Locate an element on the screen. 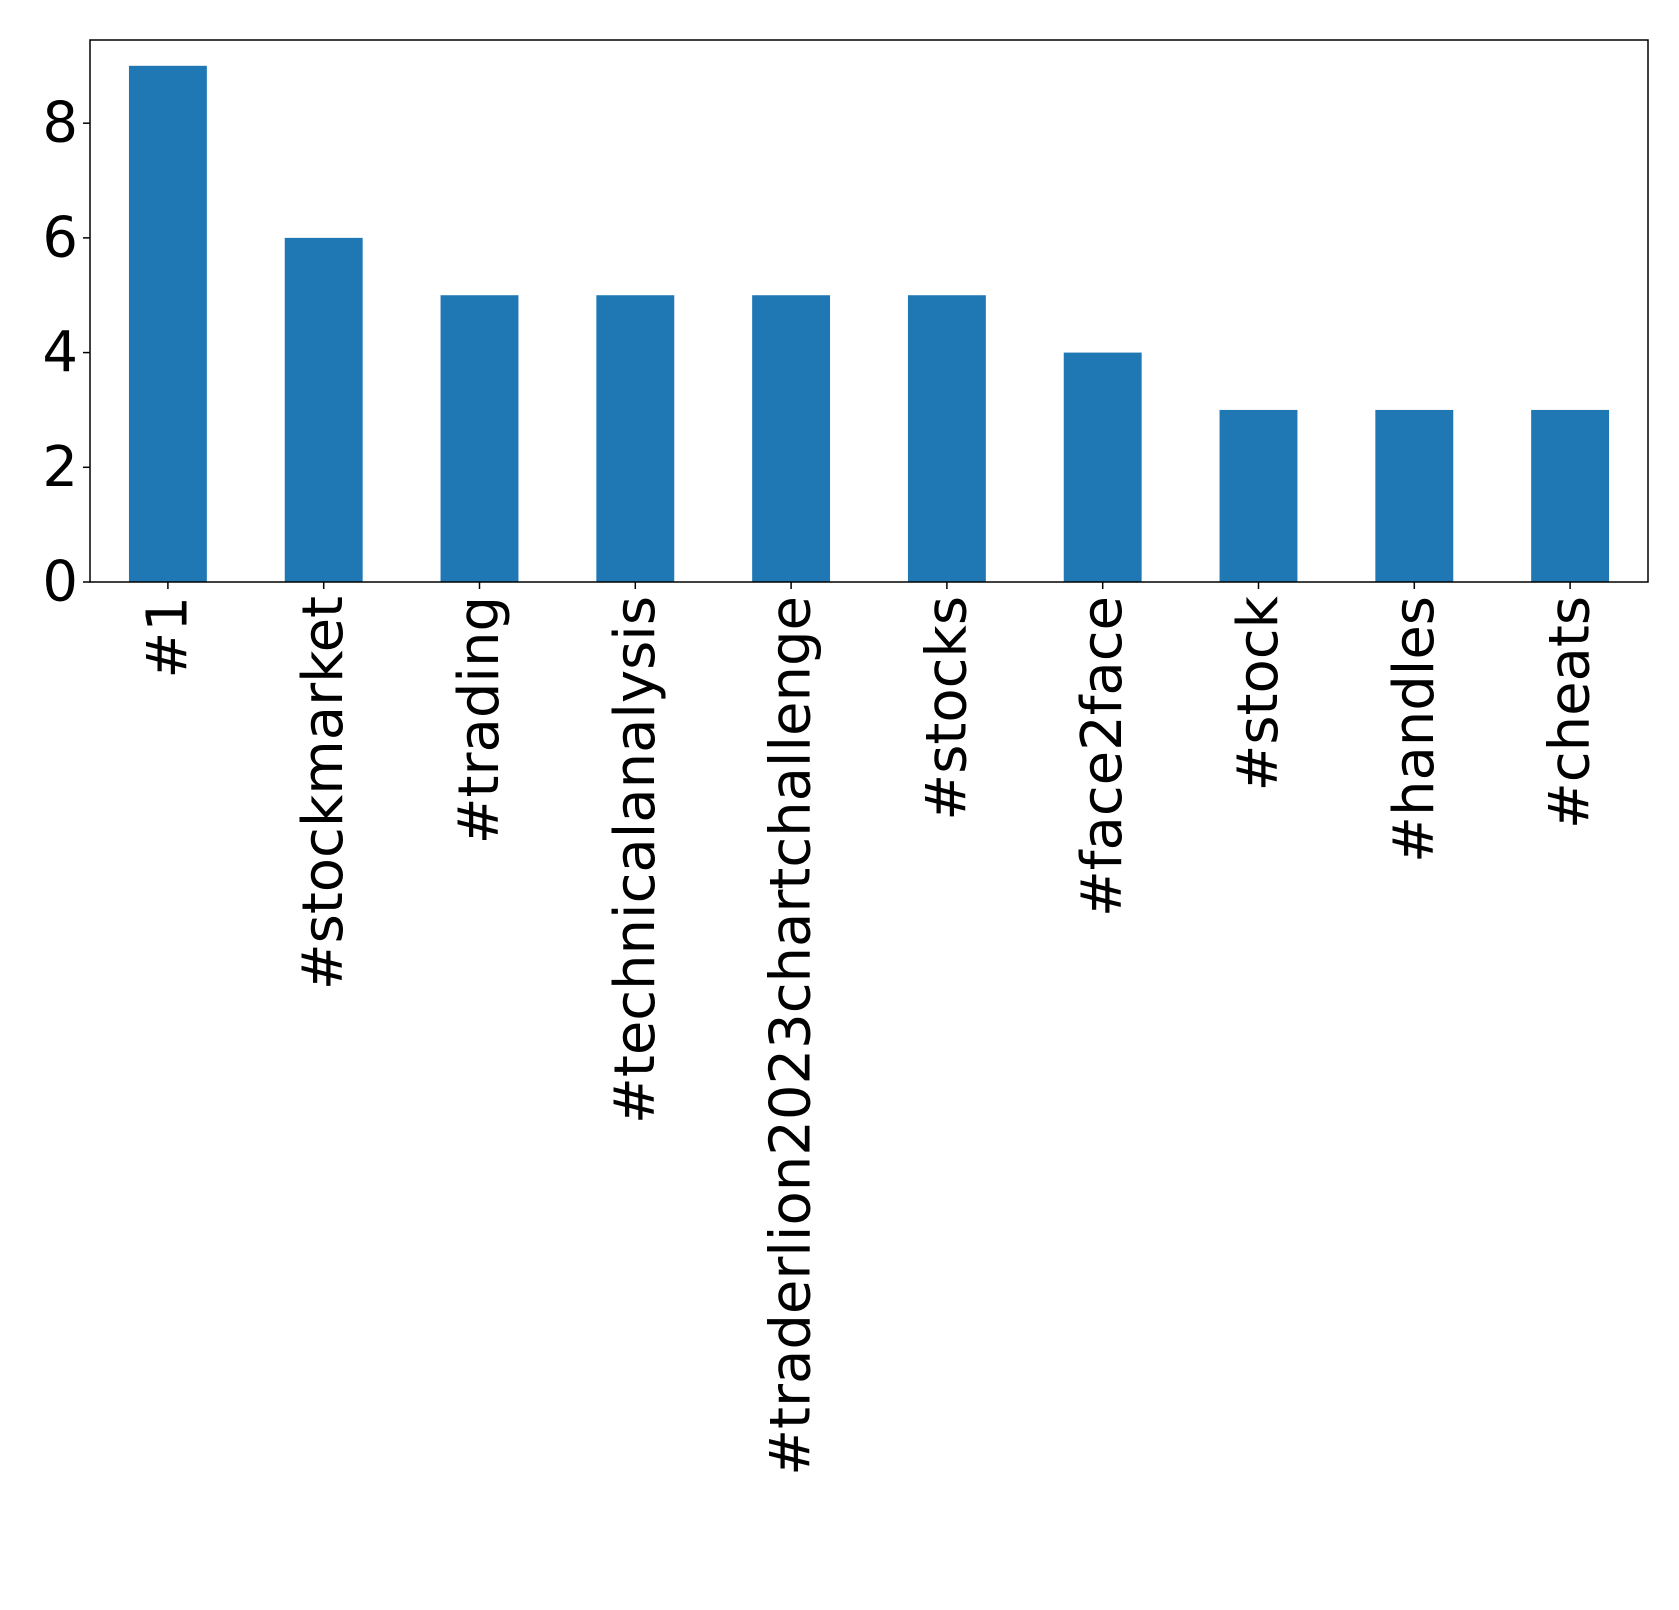 The image size is (1679, 1610). y-tick-label: 8 is located at coordinates (60, 123).